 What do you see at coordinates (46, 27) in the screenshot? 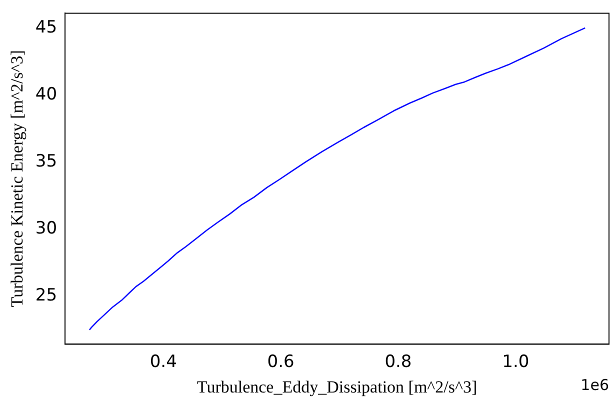
I see `y-tick-label: 45` at bounding box center [46, 27].